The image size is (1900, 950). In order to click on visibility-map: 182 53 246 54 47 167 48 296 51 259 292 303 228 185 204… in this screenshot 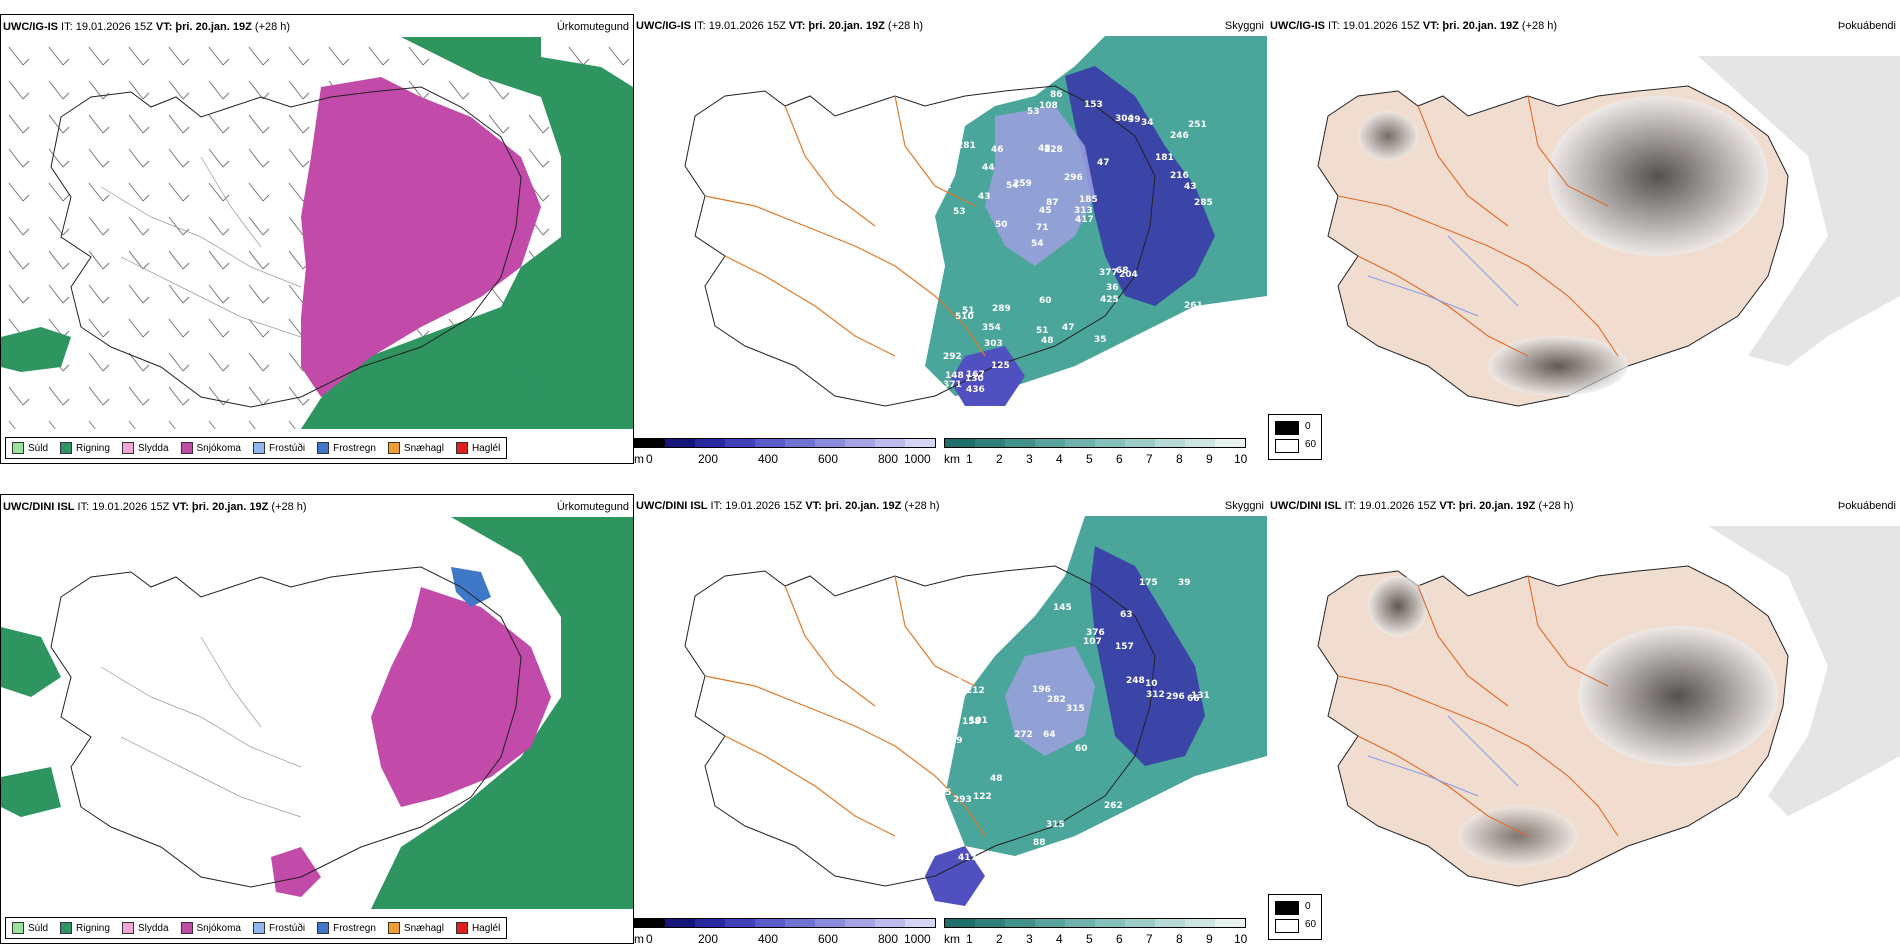, I will do `click(975, 221)`.